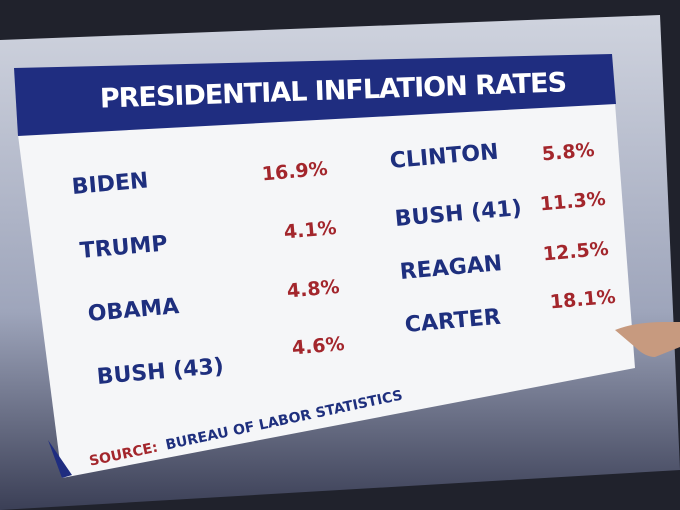 The image size is (680, 510). What do you see at coordinates (310, 230) in the screenshot?
I see `inflation-rate: 4.1%` at bounding box center [310, 230].